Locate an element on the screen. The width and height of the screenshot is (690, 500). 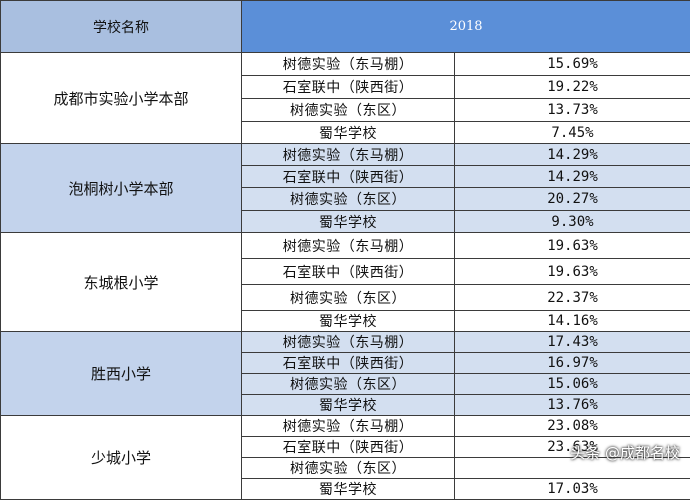
school-name-cell: 成都市实验小学本部 is located at coordinates (121, 98).